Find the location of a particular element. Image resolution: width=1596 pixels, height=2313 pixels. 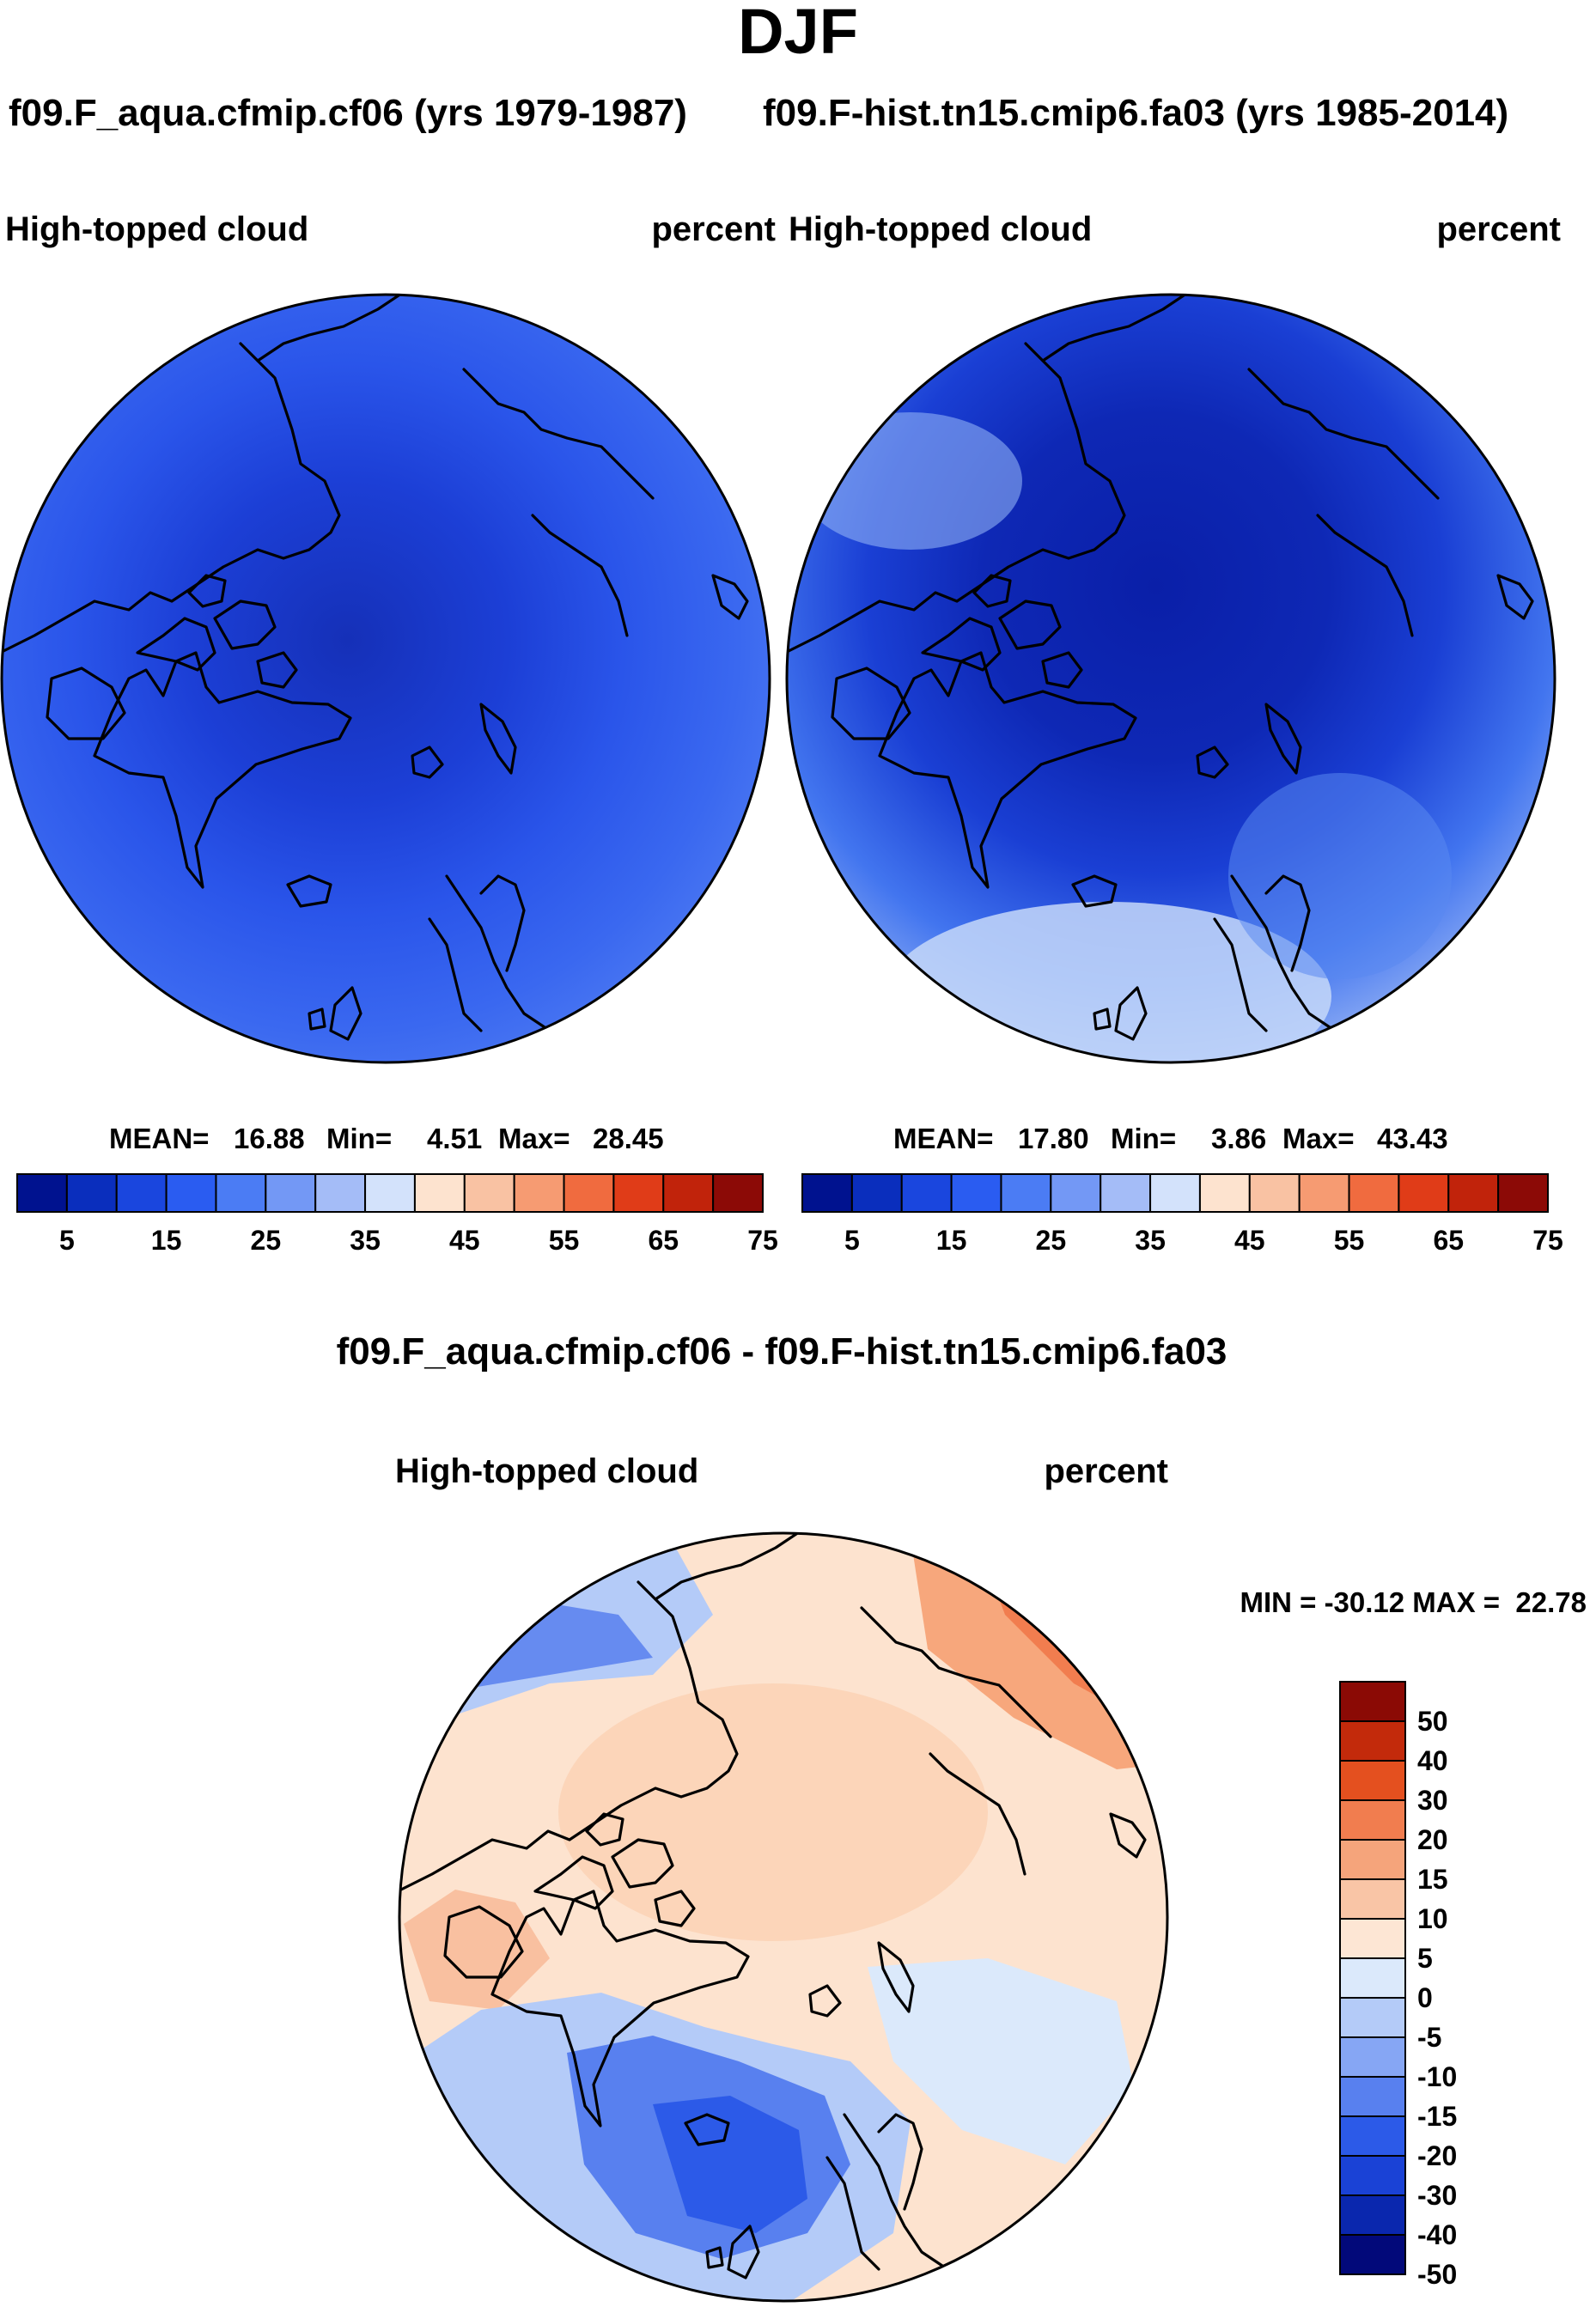

panel-a-units: percent is located at coordinates (714, 229).